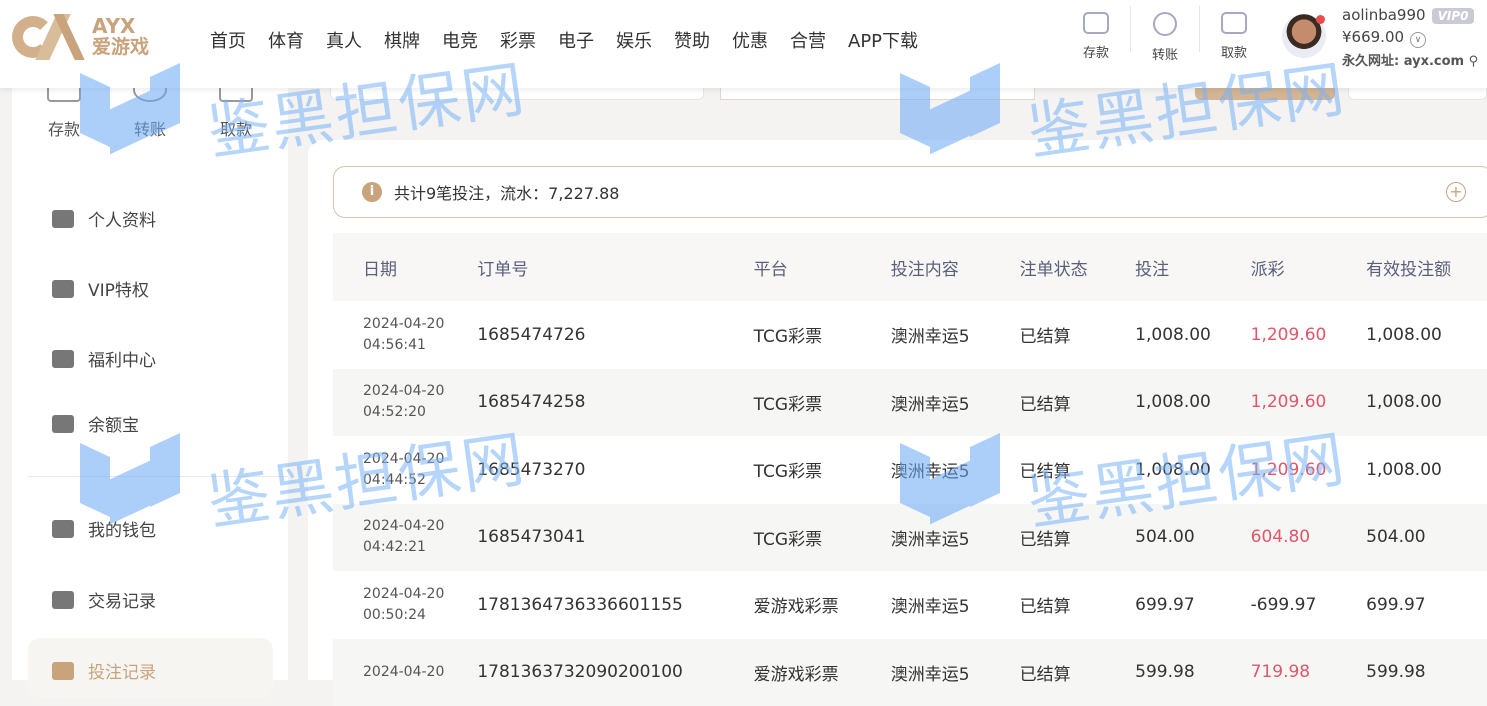 The width and height of the screenshot is (1487, 706). I want to click on sidebar-item: 投注记录, so click(104, 670).